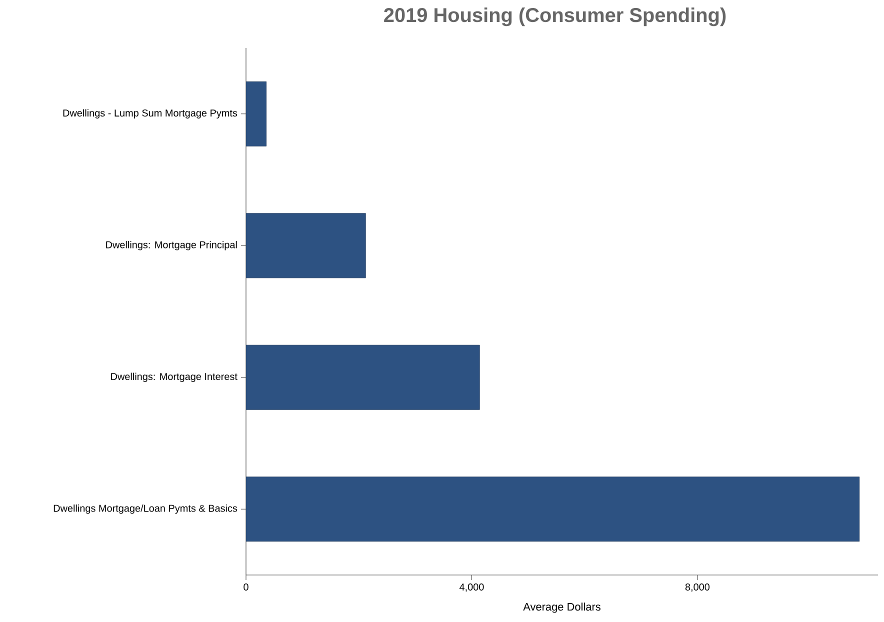  I want to click on chart-title: 2019 Housing (Consumer Spending), so click(555, 17).